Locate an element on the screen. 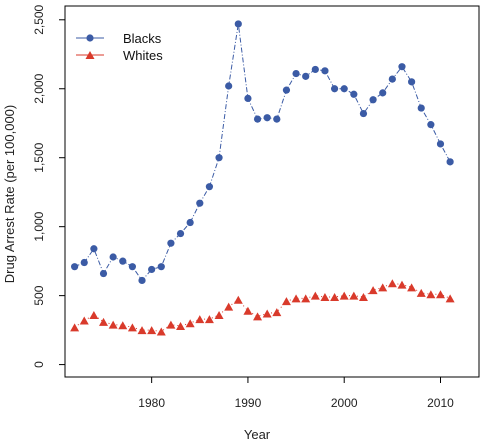  legend: Blacks Whites is located at coordinates (119, 47).